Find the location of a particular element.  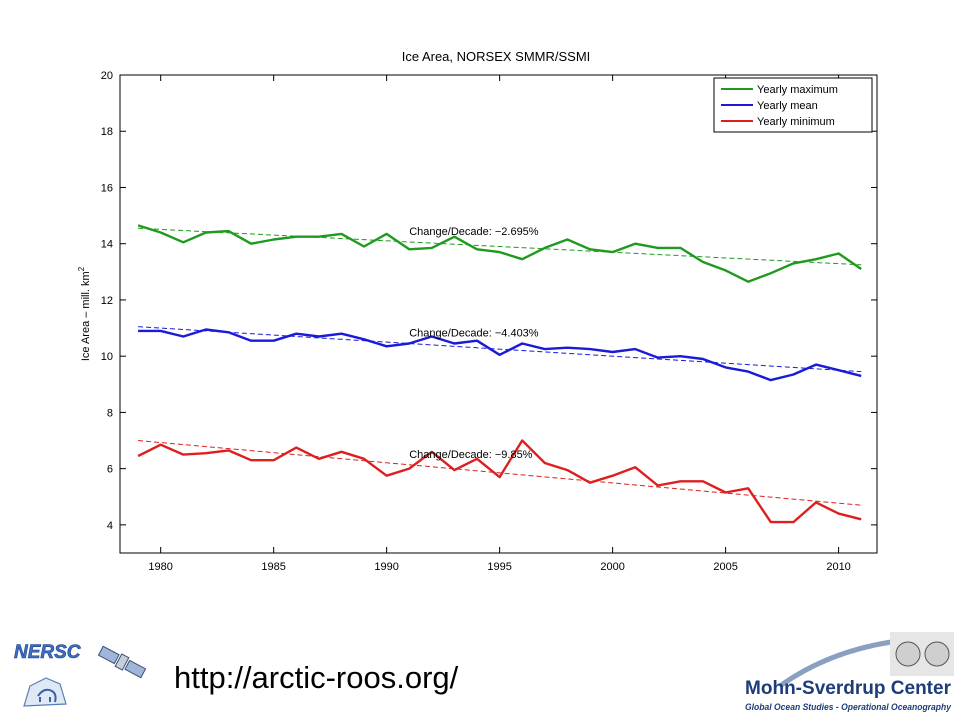

x-tick-label: 1995 is located at coordinates (499, 567).